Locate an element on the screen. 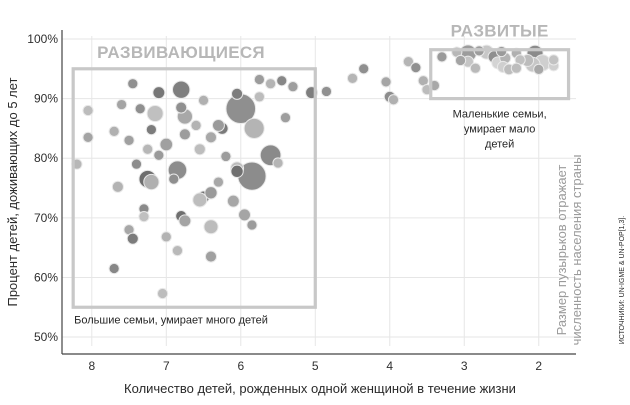  y-axis-title: Процент детей, доживающих до 5 лет is located at coordinates (12, 191).